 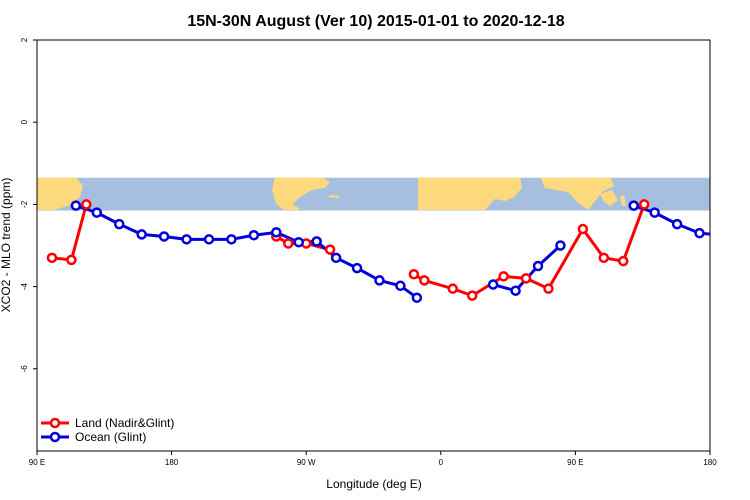 I want to click on map-land-north-america, so click(x=301, y=193).